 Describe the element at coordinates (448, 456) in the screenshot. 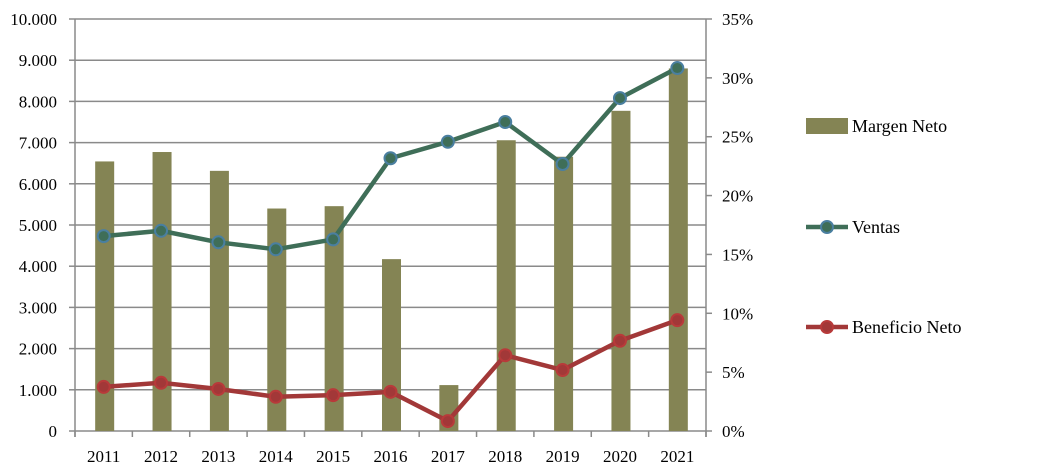

I see `x-tick-label: 2017` at that location.